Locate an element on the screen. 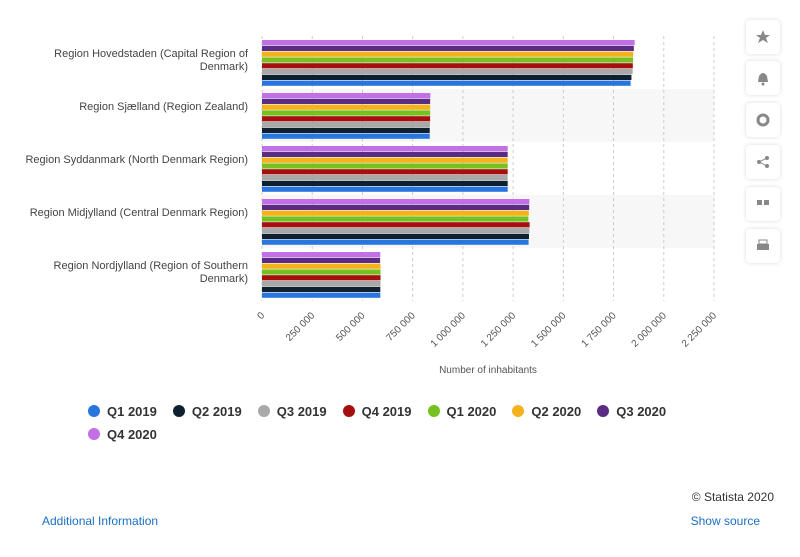  link-text: Additional Information is located at coordinates (100, 521).